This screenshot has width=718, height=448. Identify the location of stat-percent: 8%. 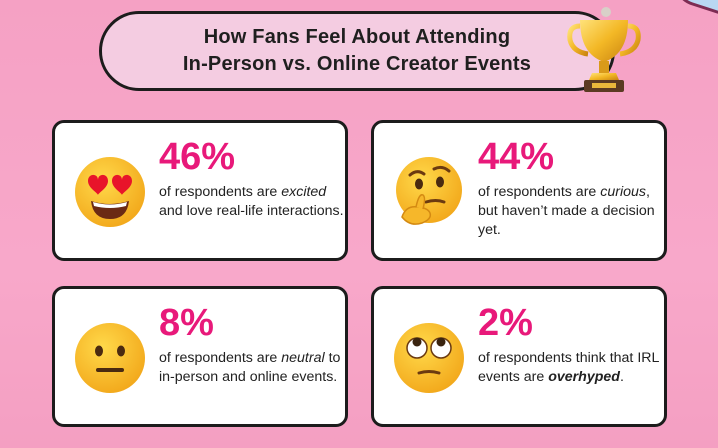
(186, 323).